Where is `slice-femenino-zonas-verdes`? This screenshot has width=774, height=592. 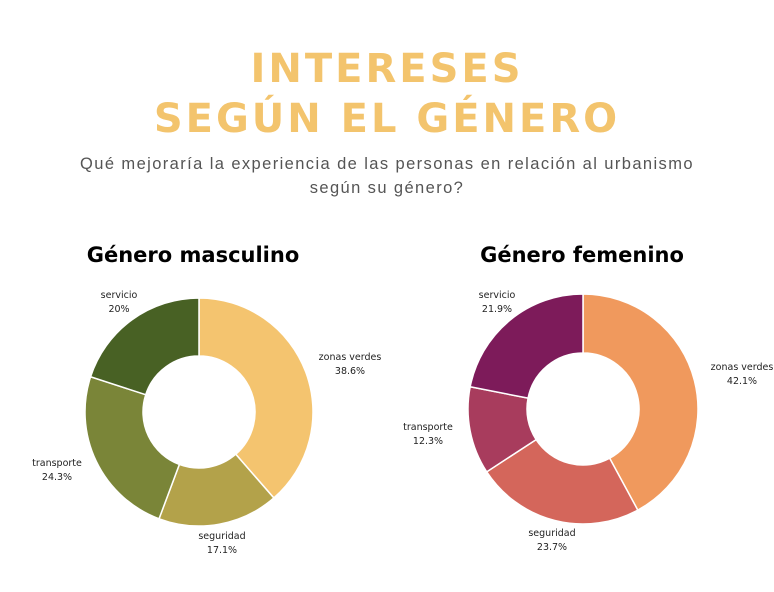 slice-femenino-zonas-verdes is located at coordinates (640, 402).